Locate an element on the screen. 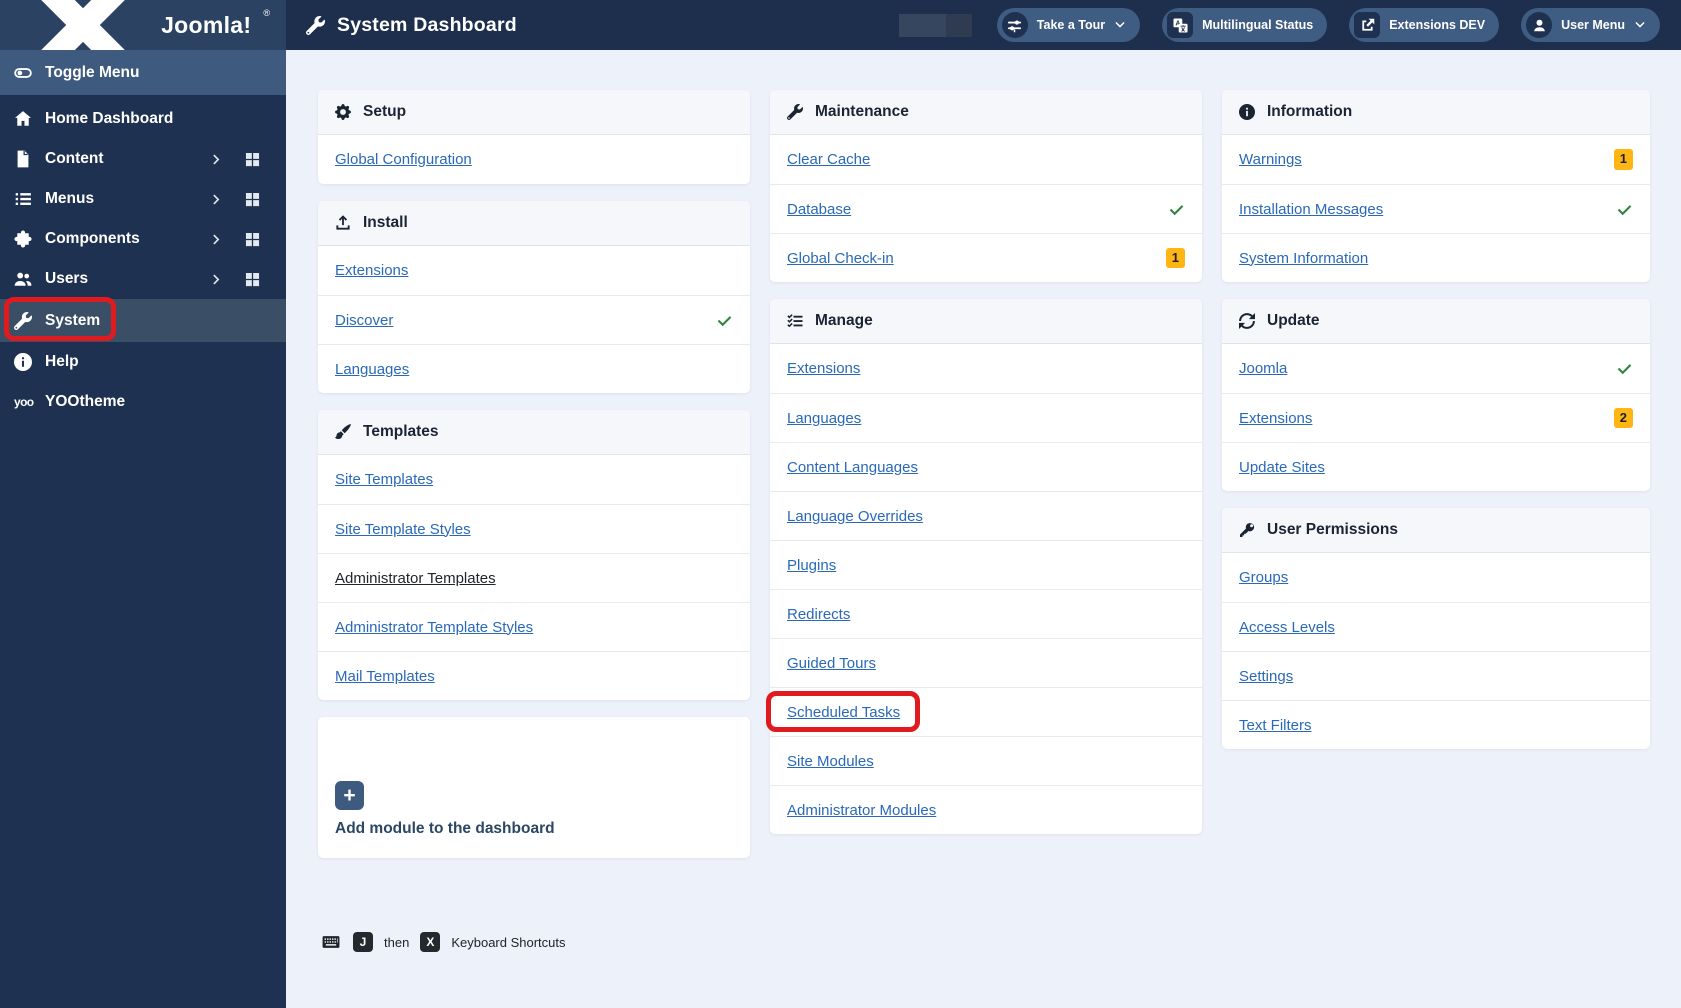  chevron-down-icon is located at coordinates (1640, 25).